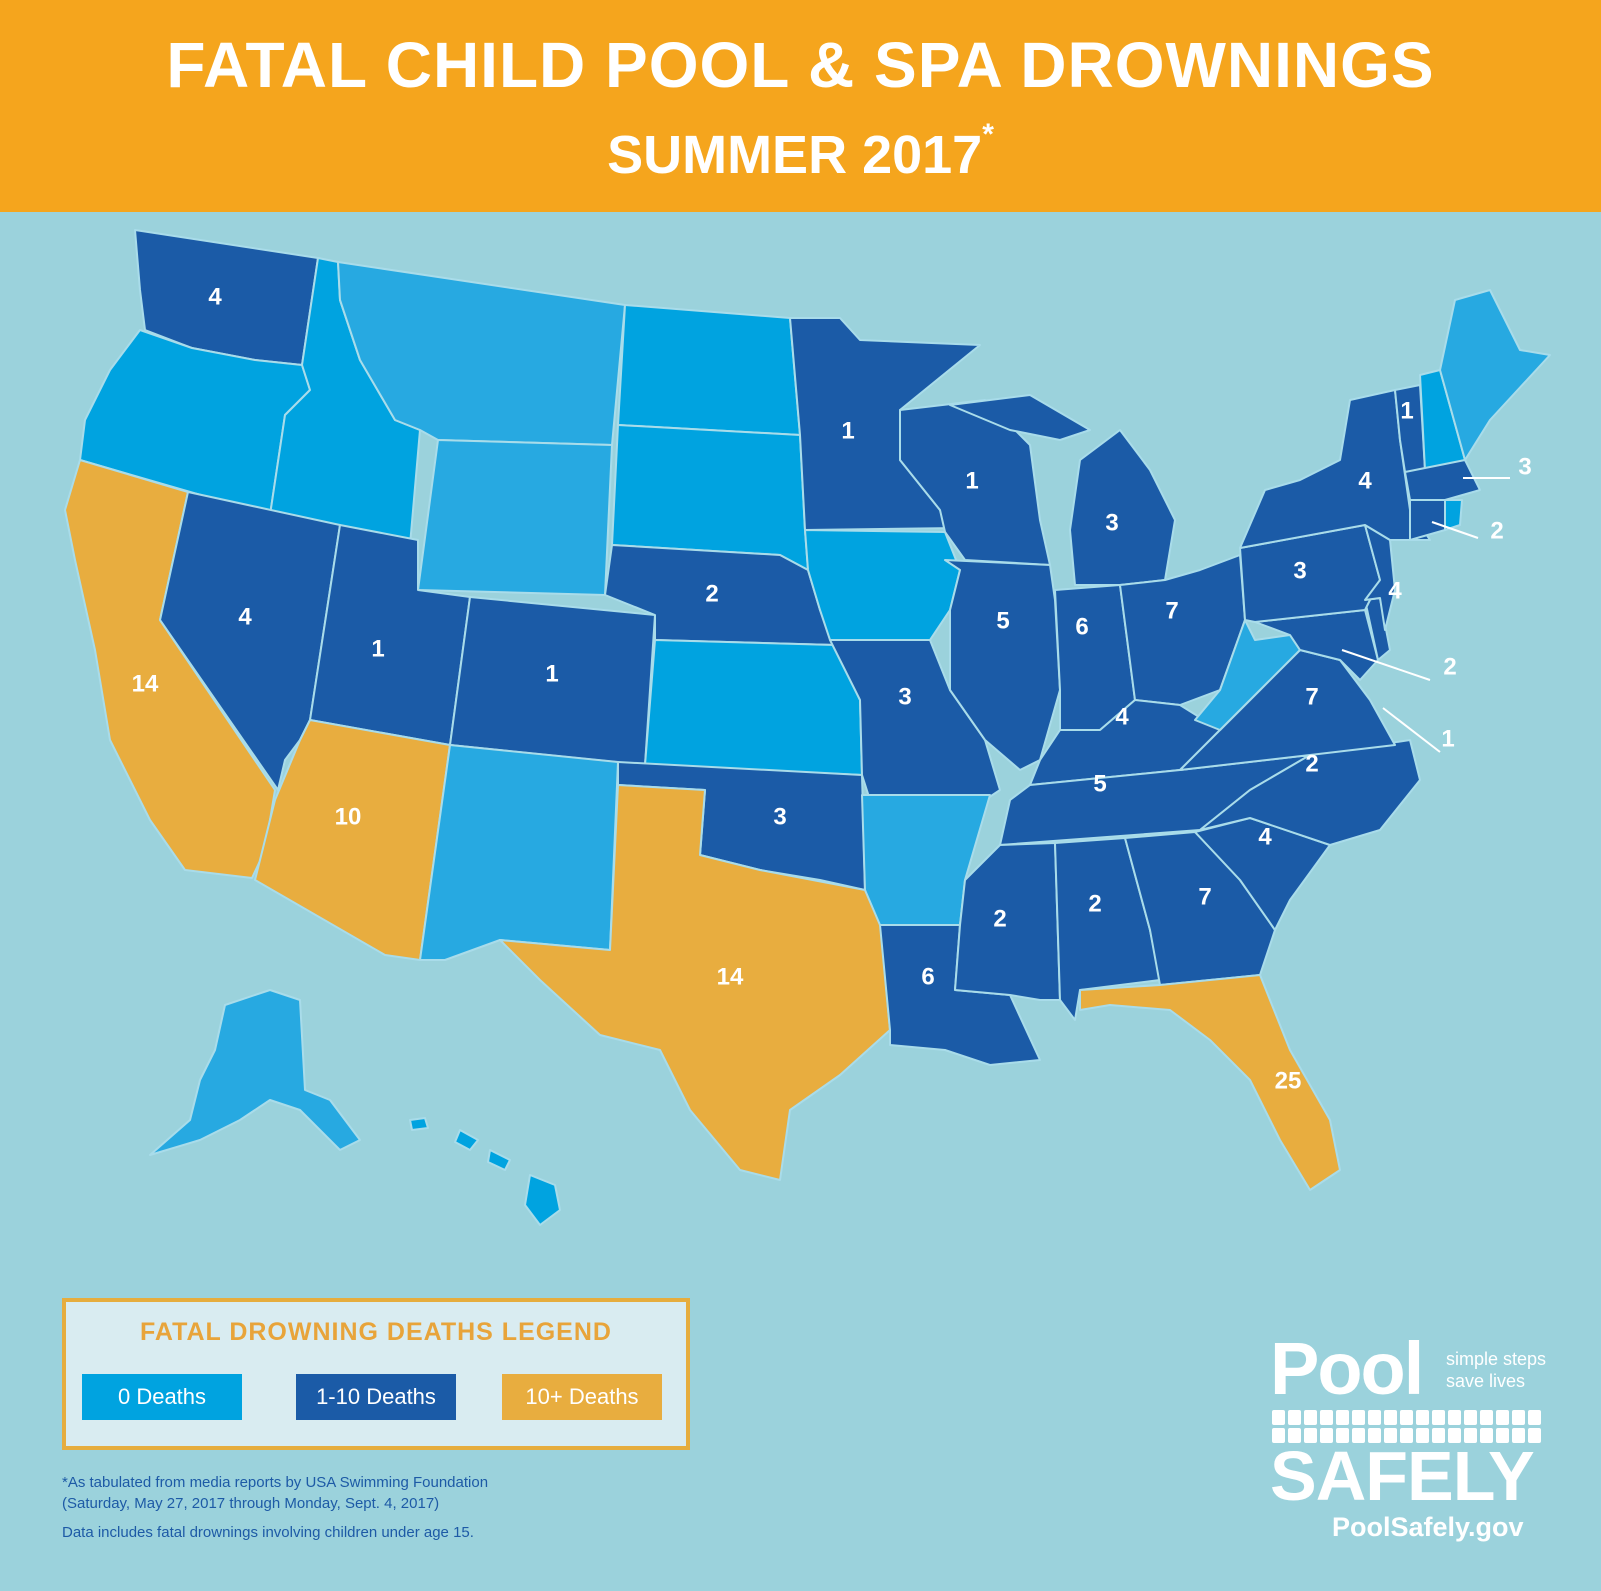 This screenshot has height=1591, width=1601. What do you see at coordinates (582, 1397) in the screenshot?
I see `legend-swatch-high: 10+ Deaths` at bounding box center [582, 1397].